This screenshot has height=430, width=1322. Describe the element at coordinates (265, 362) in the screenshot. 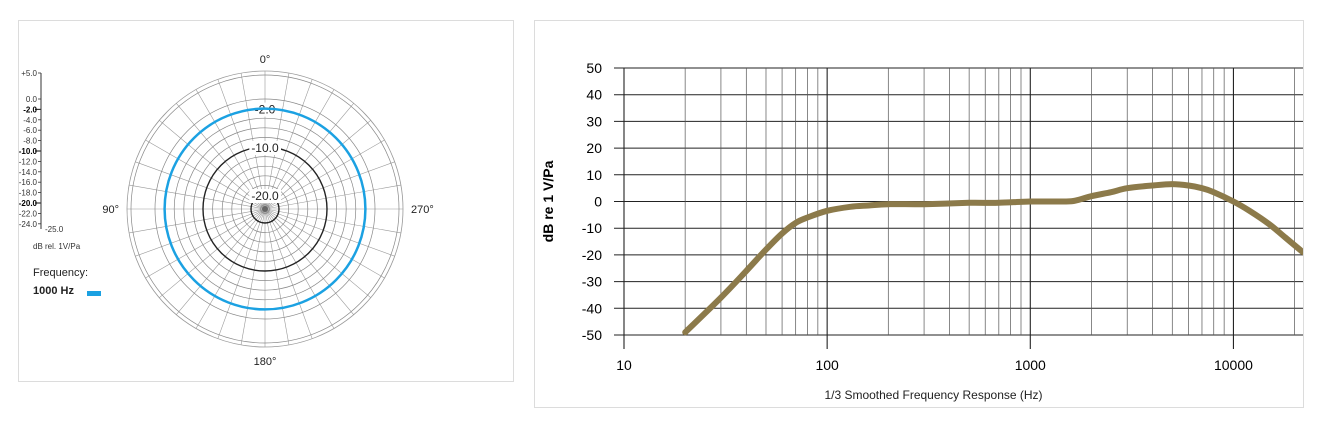

I see `angle-label-180: 180°` at that location.